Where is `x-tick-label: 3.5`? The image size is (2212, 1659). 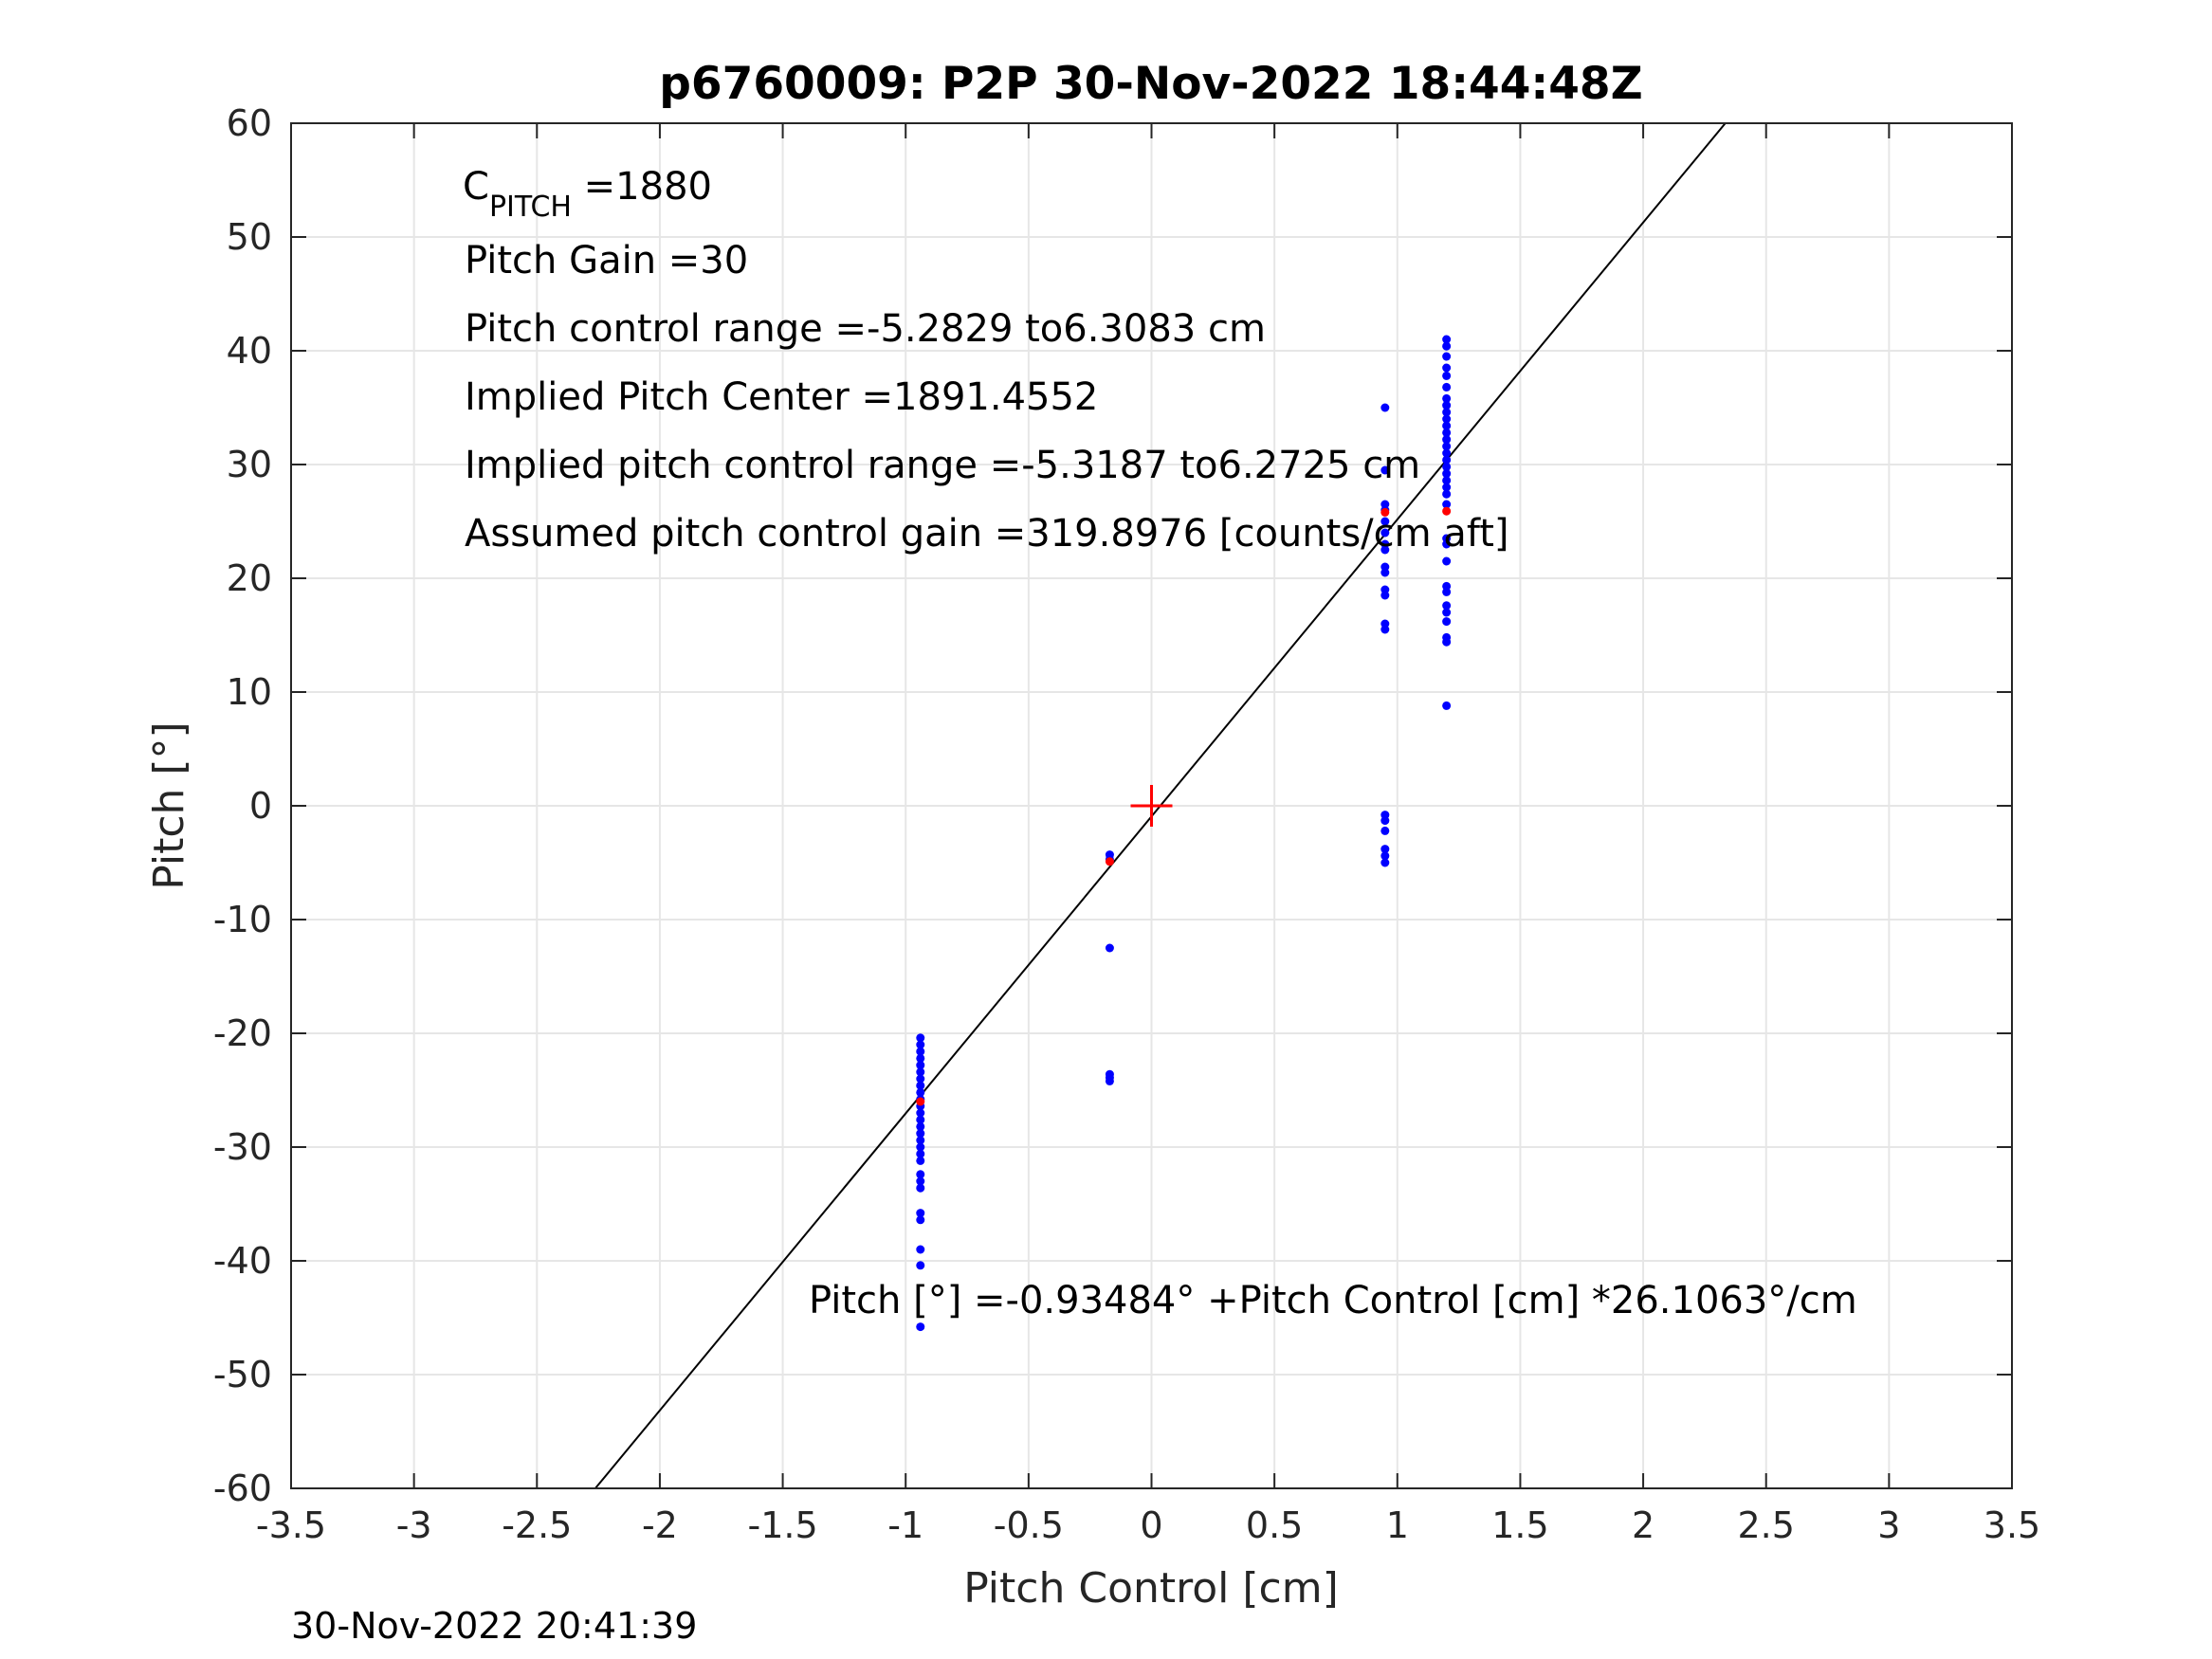
x-tick-label: 3.5 is located at coordinates (2012, 1525).